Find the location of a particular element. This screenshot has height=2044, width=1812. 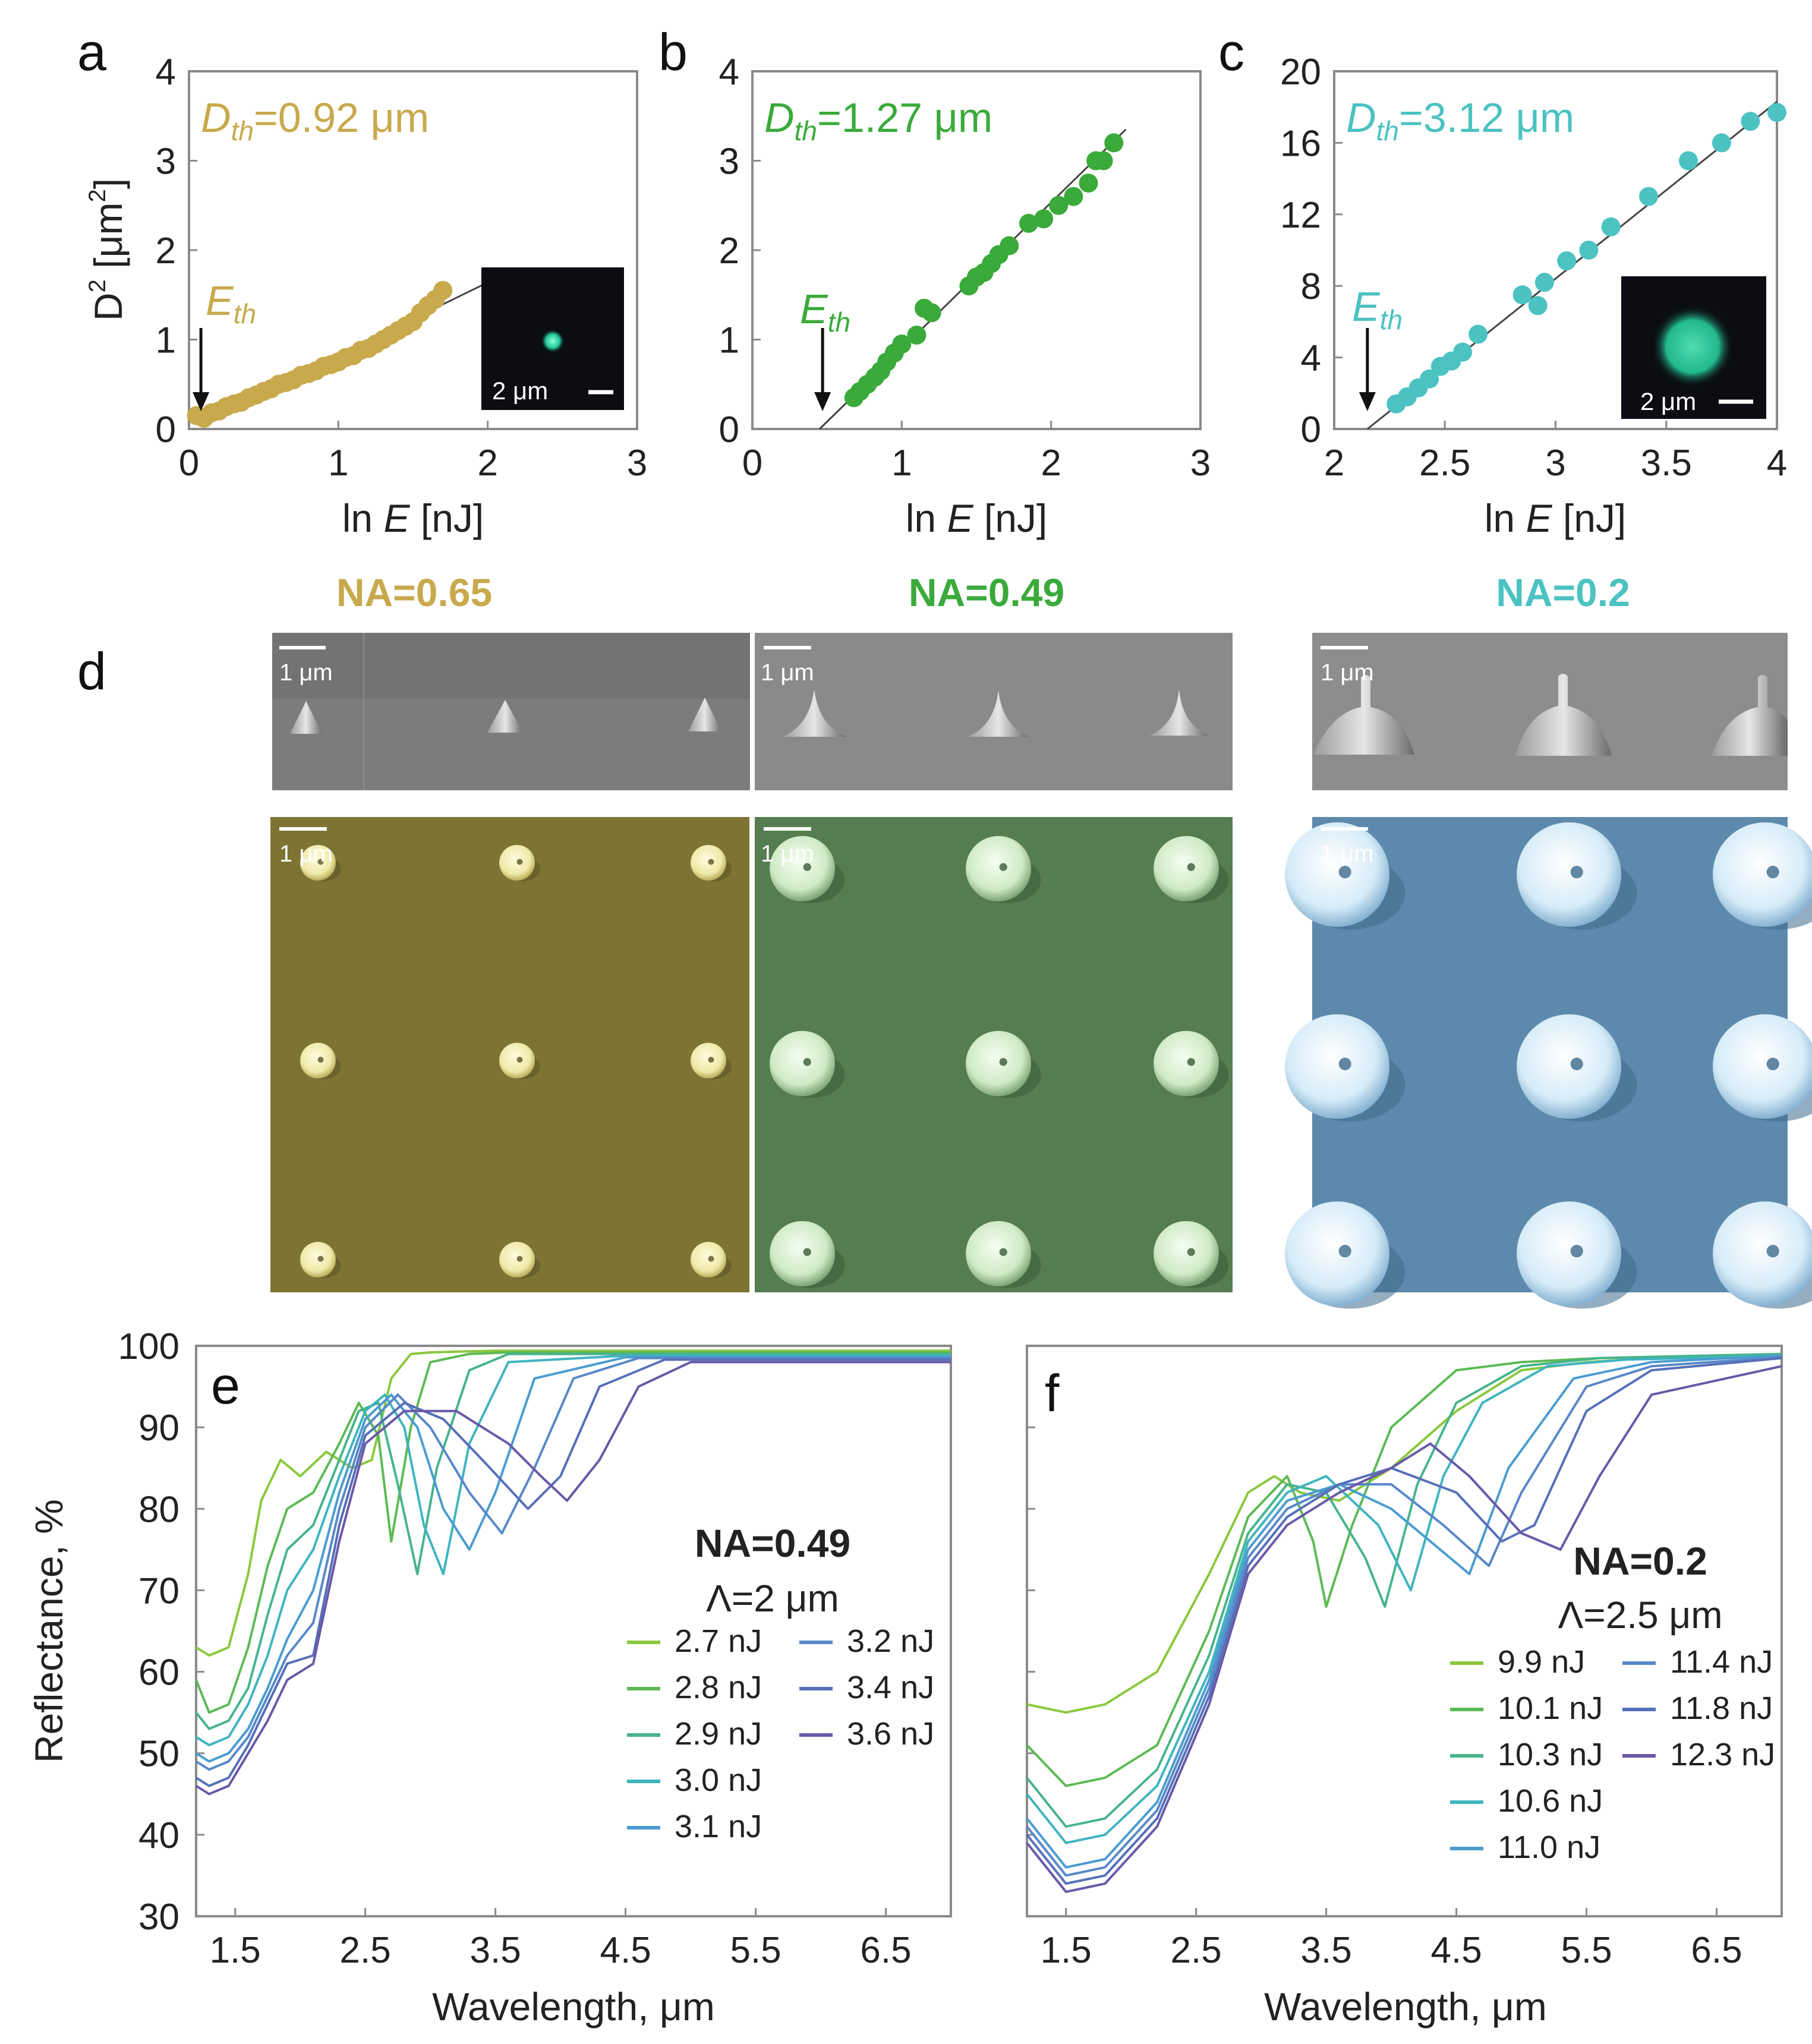

legend-label: 9.9 nJ is located at coordinates (1541, 1662).